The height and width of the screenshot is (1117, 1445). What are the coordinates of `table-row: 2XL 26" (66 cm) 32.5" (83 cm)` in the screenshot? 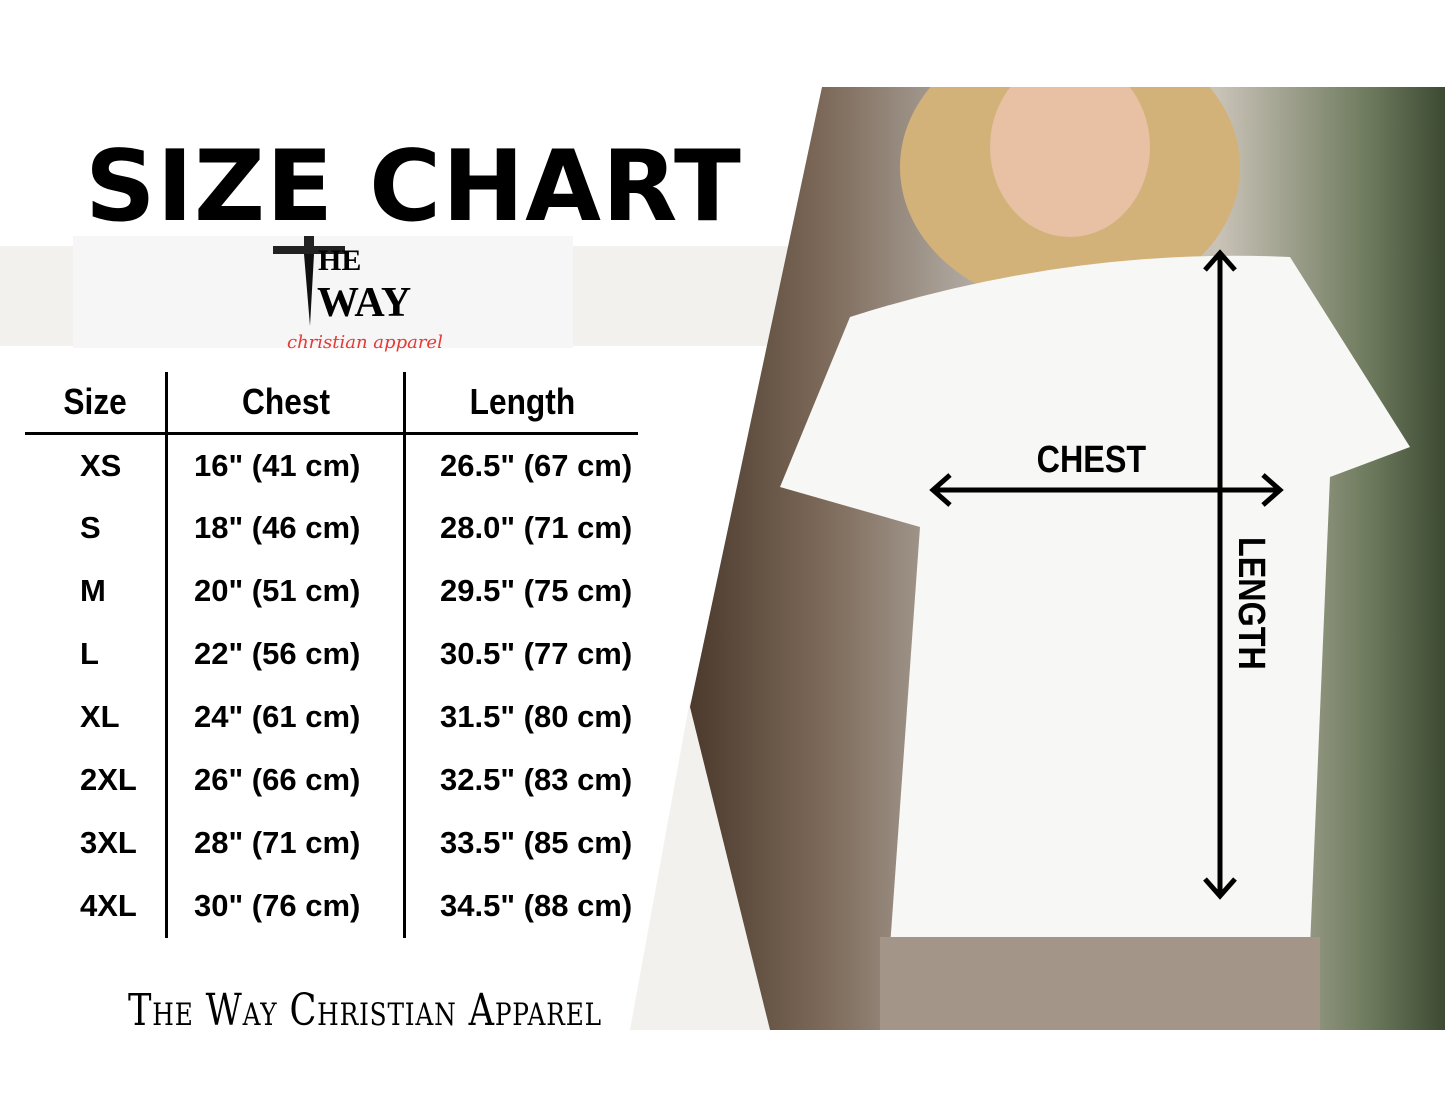 It's located at (331, 780).